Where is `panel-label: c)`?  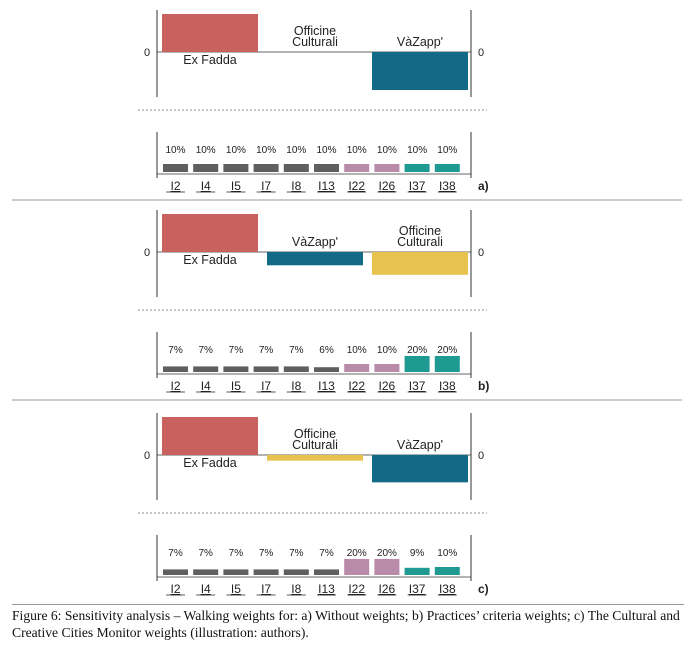
panel-label: c) is located at coordinates (483, 589).